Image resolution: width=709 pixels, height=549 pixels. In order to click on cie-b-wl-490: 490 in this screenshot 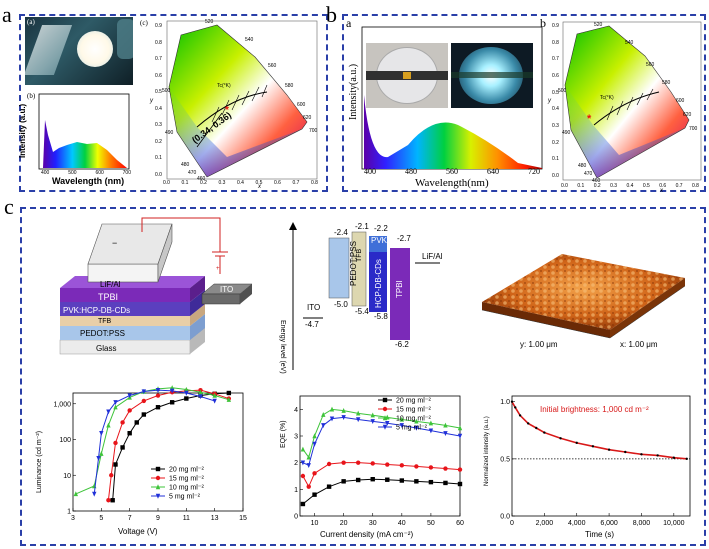, I will do `click(566, 133)`.